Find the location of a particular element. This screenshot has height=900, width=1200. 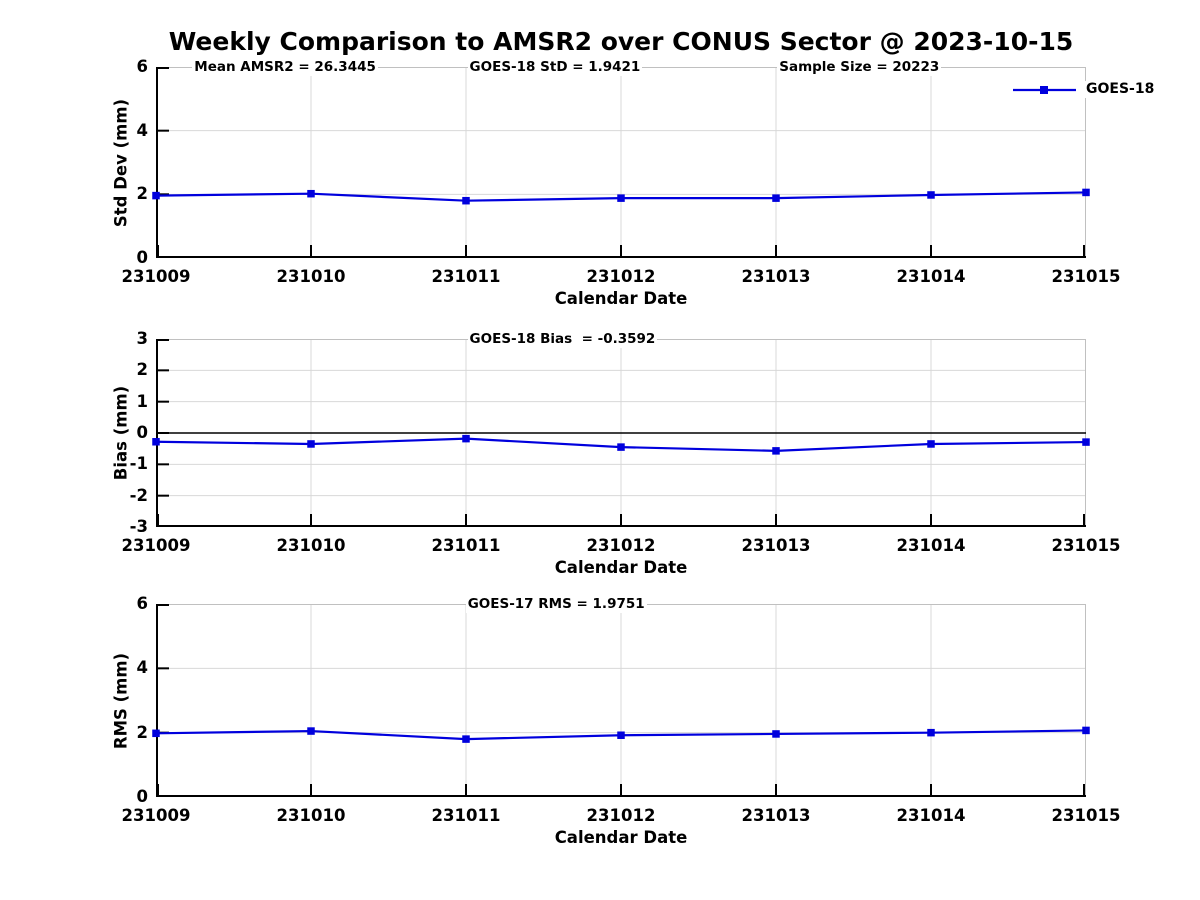

y-tick-label: 1 is located at coordinates (142, 401).